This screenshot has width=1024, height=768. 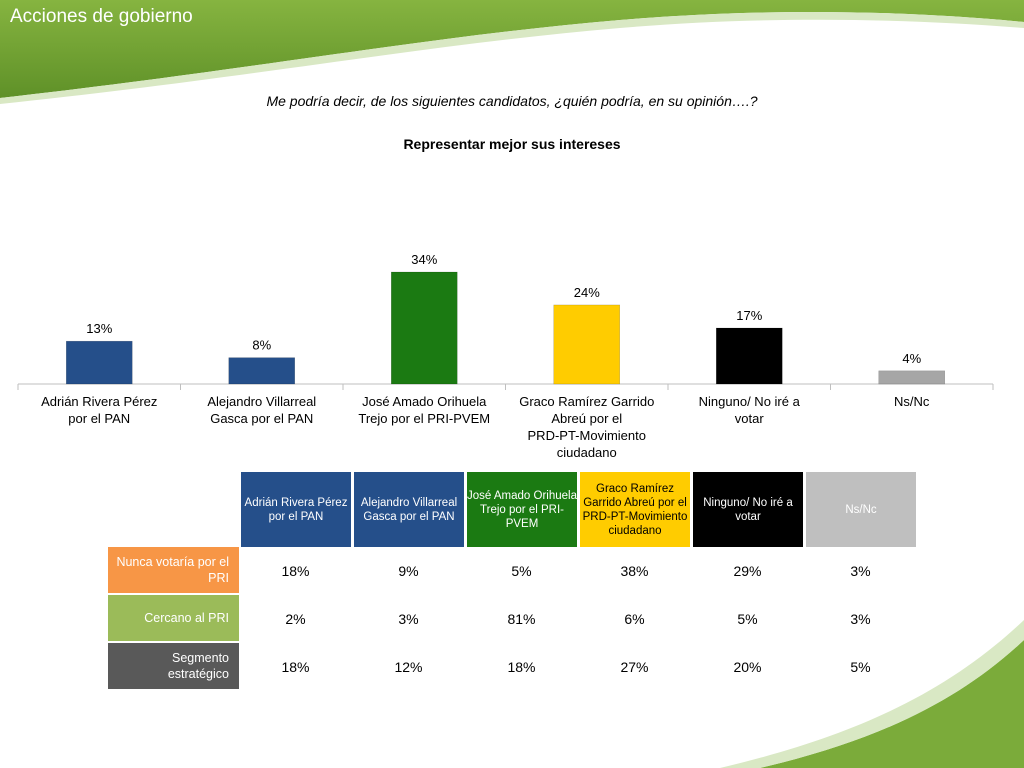 I want to click on table-cell: 81%, so click(x=521, y=619).